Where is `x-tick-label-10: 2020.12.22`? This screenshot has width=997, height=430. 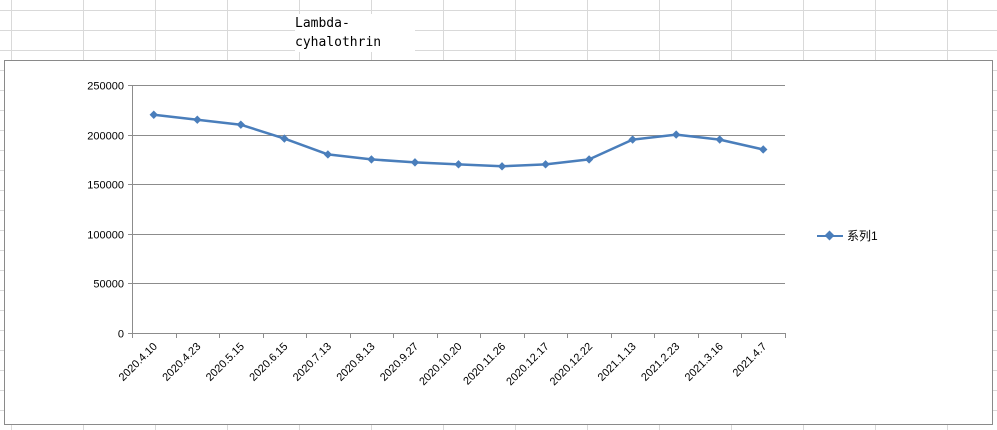 x-tick-label-10: 2020.12.22 is located at coordinates (571, 364).